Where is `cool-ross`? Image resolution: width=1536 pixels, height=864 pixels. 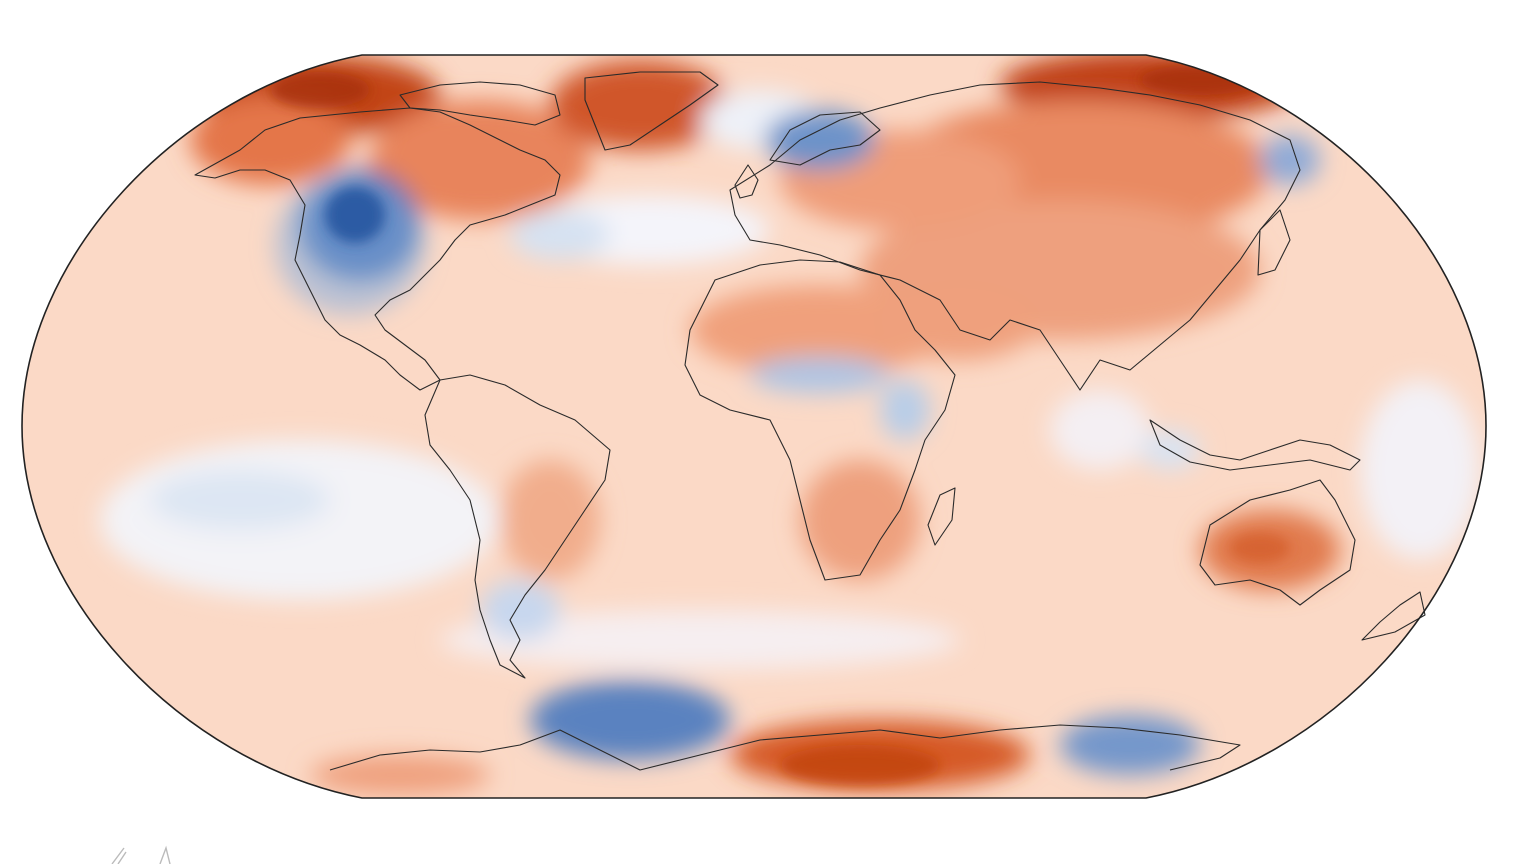
cool-ross is located at coordinates (1130, 745).